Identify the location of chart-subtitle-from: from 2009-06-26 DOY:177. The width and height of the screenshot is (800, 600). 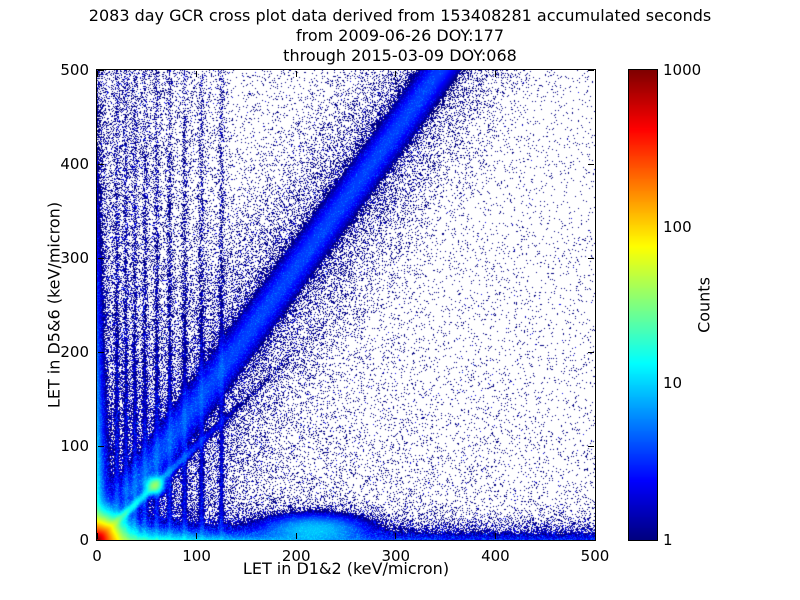
(399, 35).